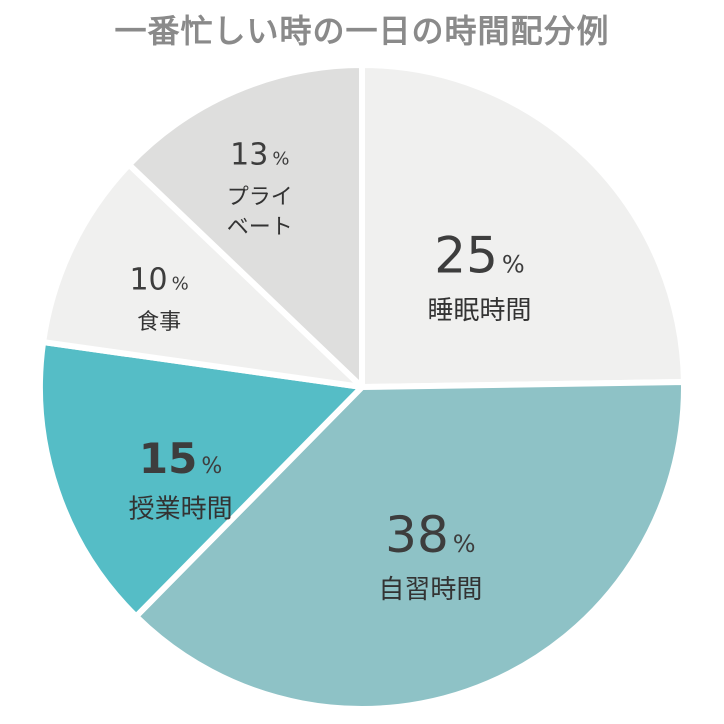  Describe the element at coordinates (260, 227) in the screenshot. I see `slice-category-label: ベート` at that location.